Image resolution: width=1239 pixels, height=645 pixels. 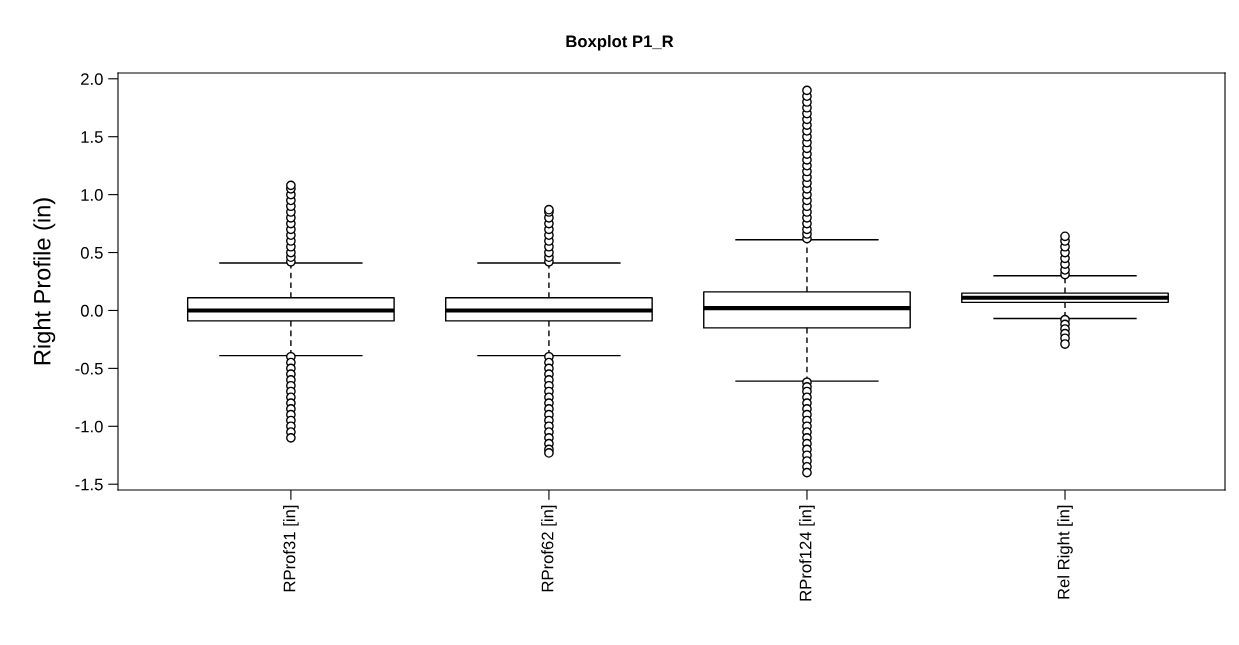 What do you see at coordinates (91, 310) in the screenshot?
I see `y-tick-label: 0.0` at bounding box center [91, 310].